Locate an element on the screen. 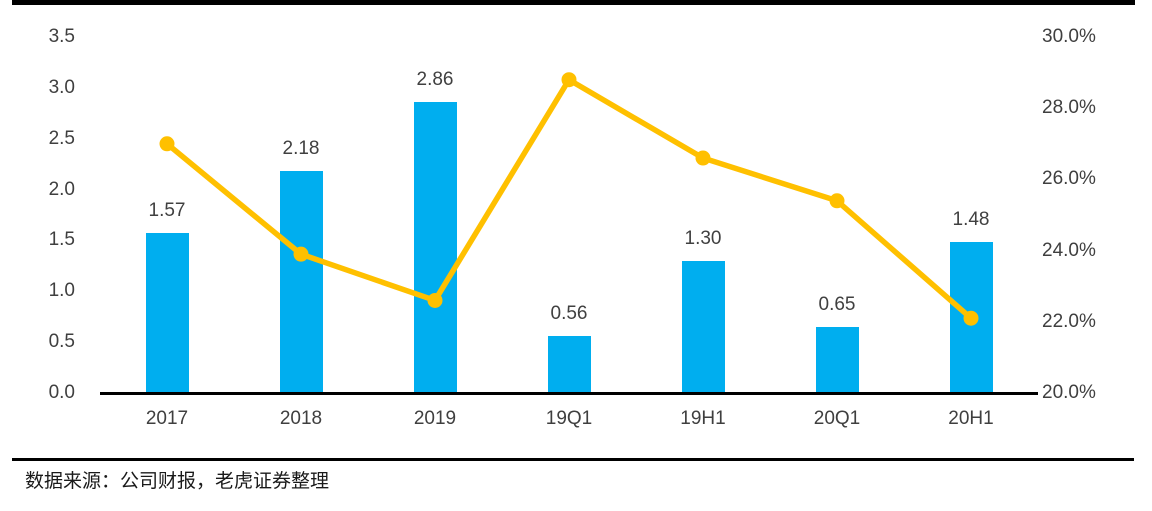 This screenshot has height=511, width=1152. left-axis-tick-label: 1.0 is located at coordinates (61, 291).